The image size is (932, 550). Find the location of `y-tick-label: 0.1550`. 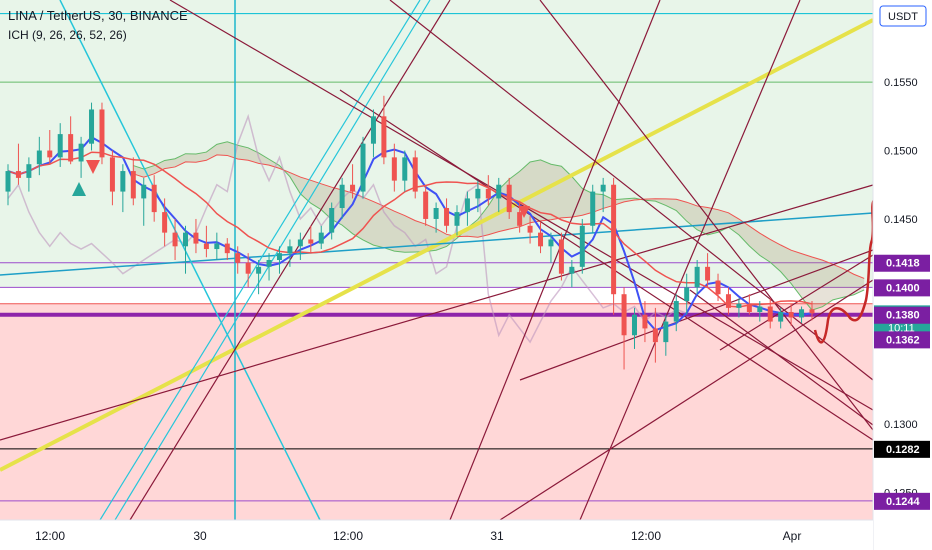

y-tick-label: 0.1550 is located at coordinates (901, 83).